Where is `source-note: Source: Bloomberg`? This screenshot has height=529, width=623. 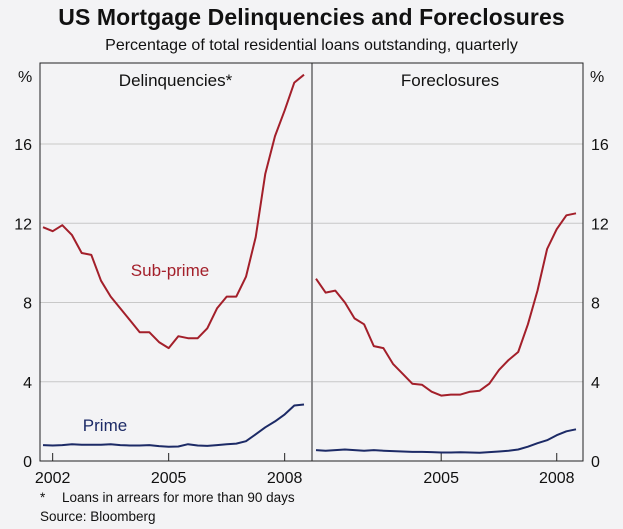 source-note: Source: Bloomberg is located at coordinates (98, 516).